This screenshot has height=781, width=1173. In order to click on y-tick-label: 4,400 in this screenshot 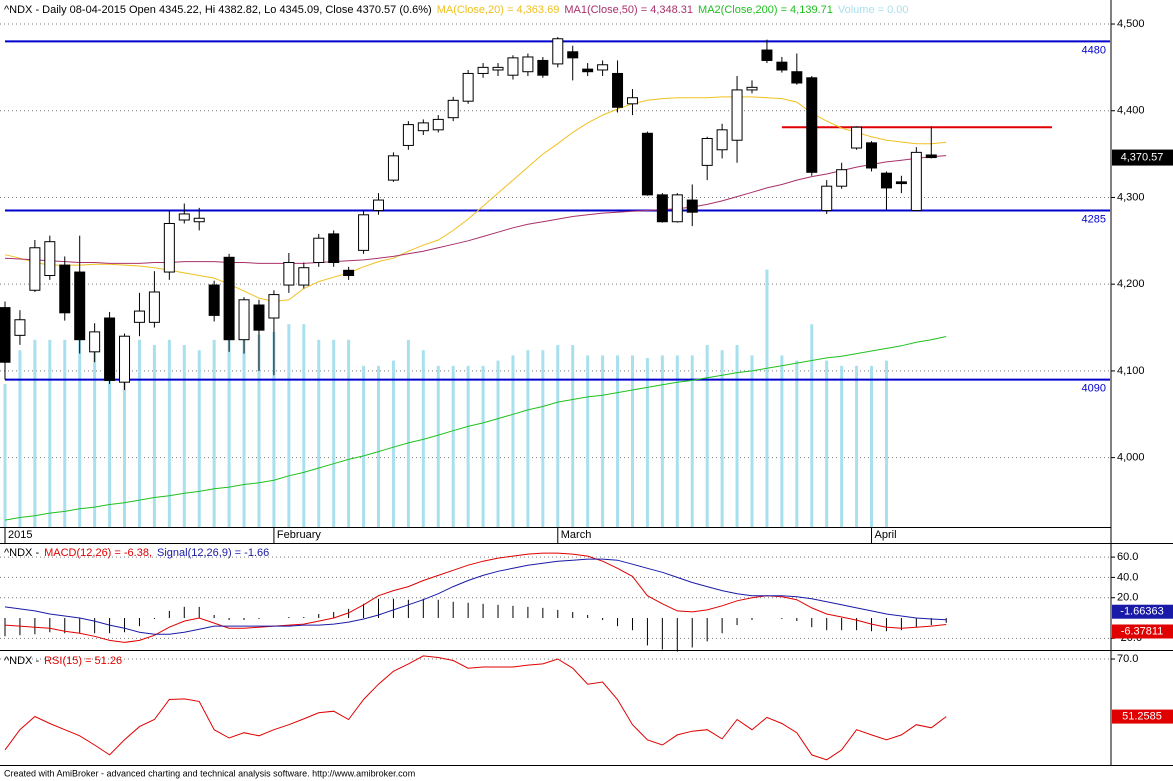, I will do `click(1131, 111)`.